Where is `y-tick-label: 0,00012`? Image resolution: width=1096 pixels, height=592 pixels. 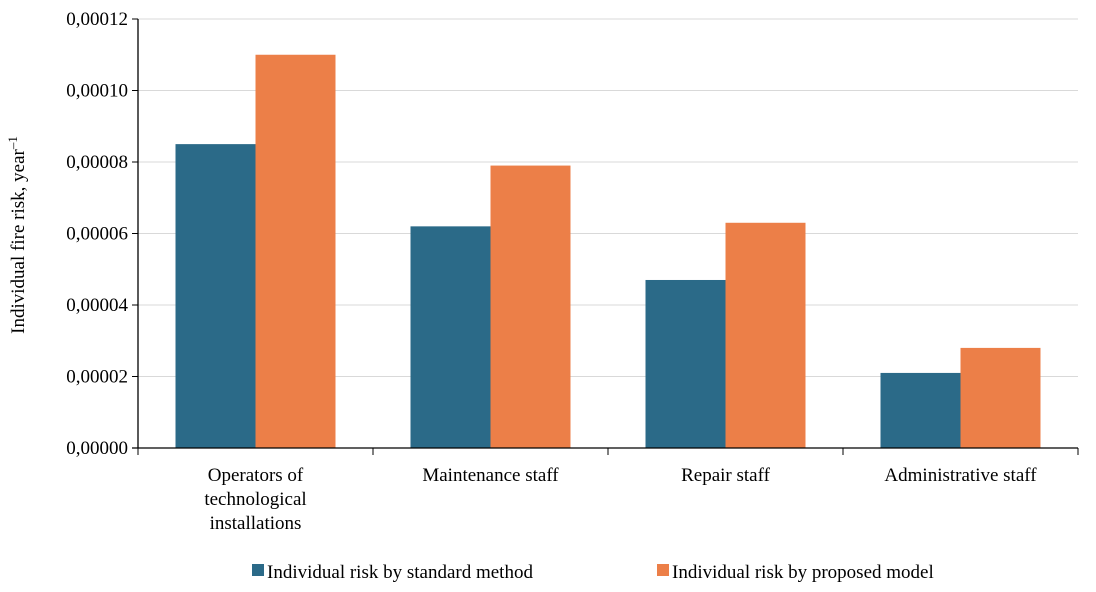 y-tick-label: 0,00012 is located at coordinates (97, 19).